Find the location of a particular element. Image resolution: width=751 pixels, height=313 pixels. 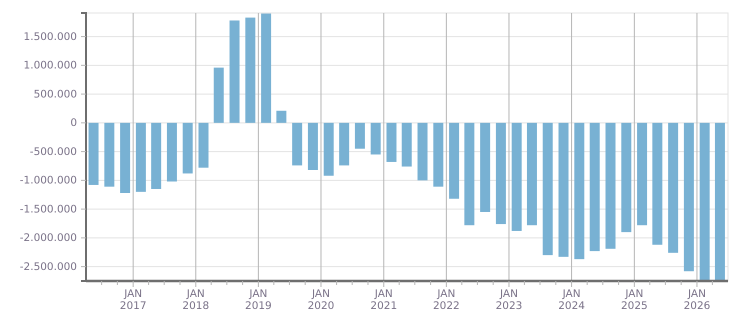

y-tick-label: -2.500.000 is located at coordinates (48, 266).